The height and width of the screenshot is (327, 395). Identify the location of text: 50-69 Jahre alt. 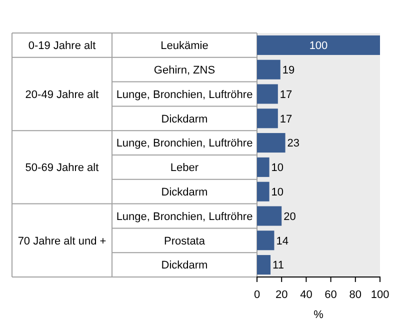
(62, 168).